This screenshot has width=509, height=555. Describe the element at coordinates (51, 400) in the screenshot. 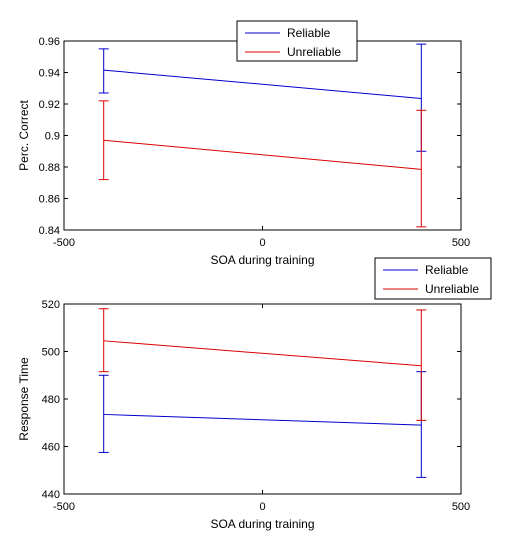

I see `y-tick-label: 480` at that location.